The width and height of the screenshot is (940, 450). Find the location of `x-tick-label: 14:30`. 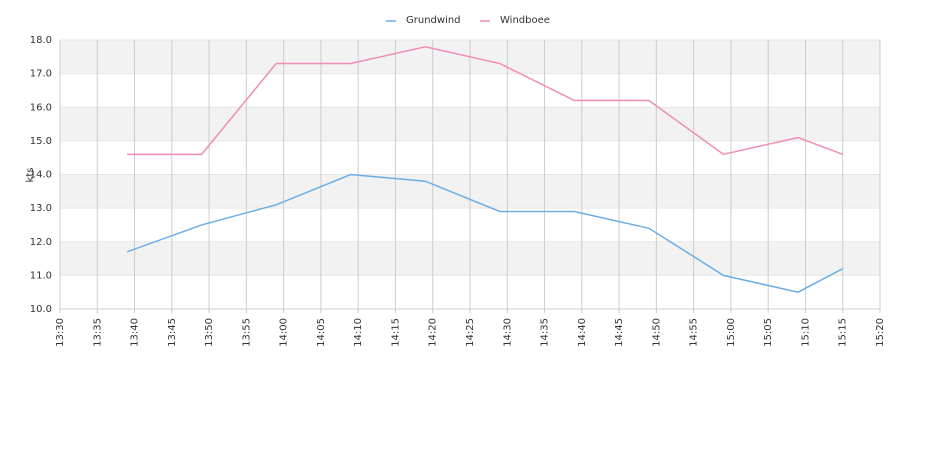

x-tick-label: 14:30 is located at coordinates (507, 332).